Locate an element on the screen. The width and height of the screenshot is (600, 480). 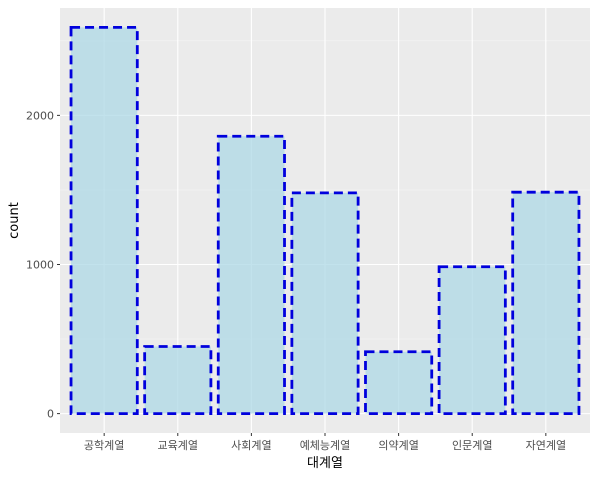
y-tick-label: 0 is located at coordinates (50, 414).